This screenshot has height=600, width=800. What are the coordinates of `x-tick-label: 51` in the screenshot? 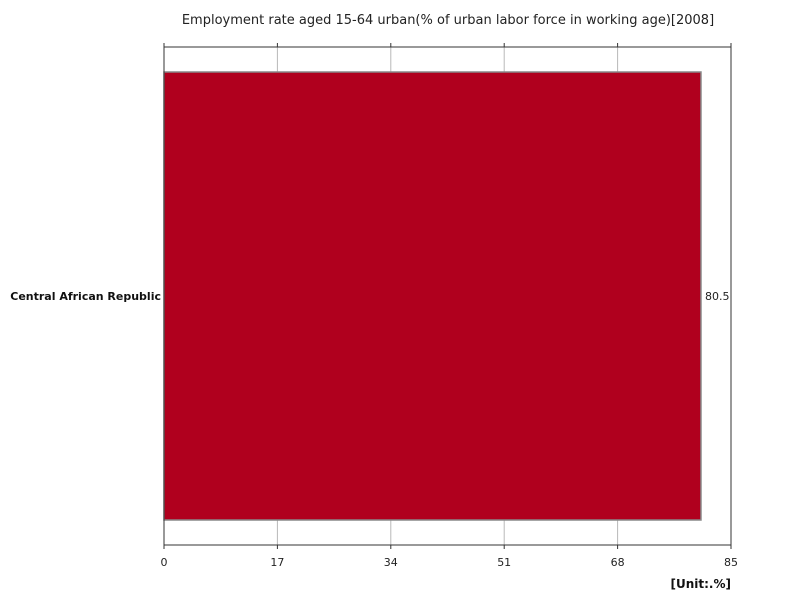 It's located at (504, 562).